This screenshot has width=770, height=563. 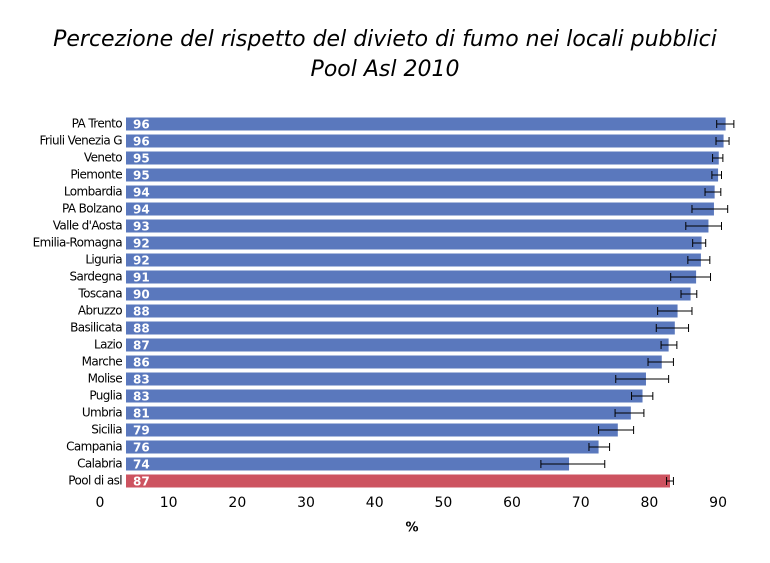 What do you see at coordinates (108, 345) in the screenshot?
I see `category-label: Lazio` at bounding box center [108, 345].